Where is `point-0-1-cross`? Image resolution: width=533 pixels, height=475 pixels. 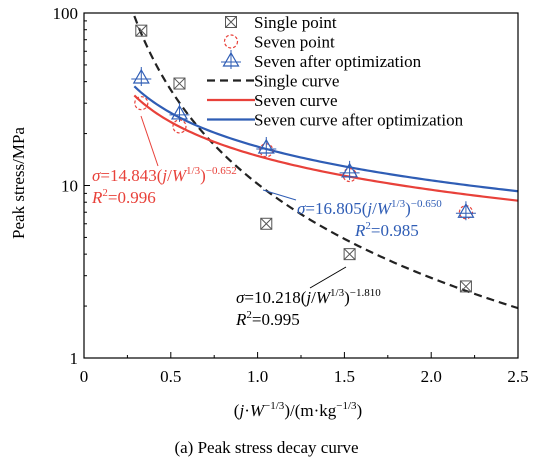
point-0-1-cross is located at coordinates (179, 83).